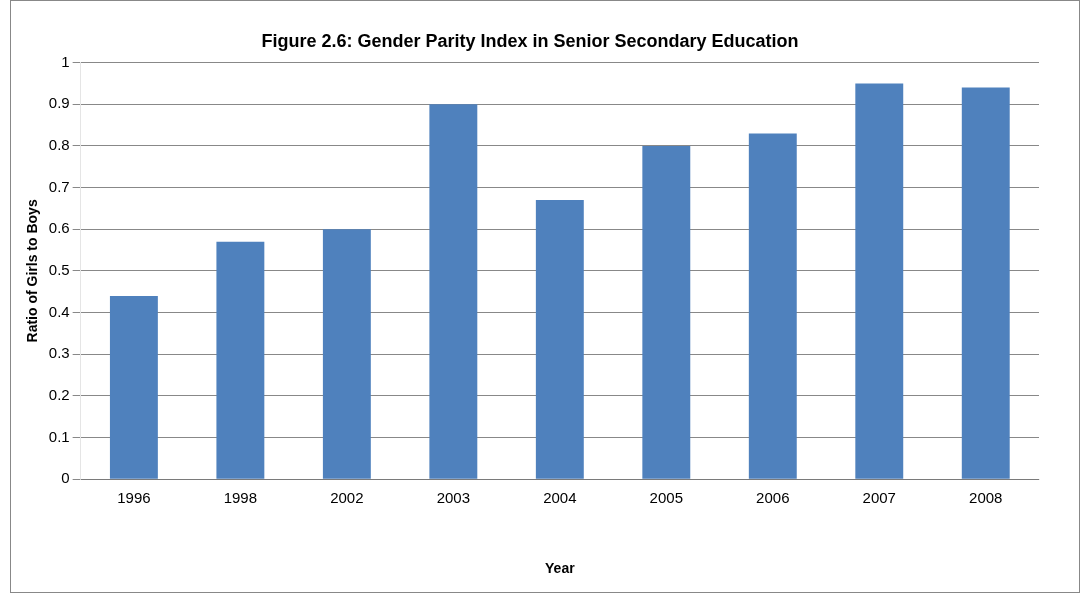 The width and height of the screenshot is (1080, 593). What do you see at coordinates (560, 568) in the screenshot?
I see `x-axis-title: Year` at bounding box center [560, 568].